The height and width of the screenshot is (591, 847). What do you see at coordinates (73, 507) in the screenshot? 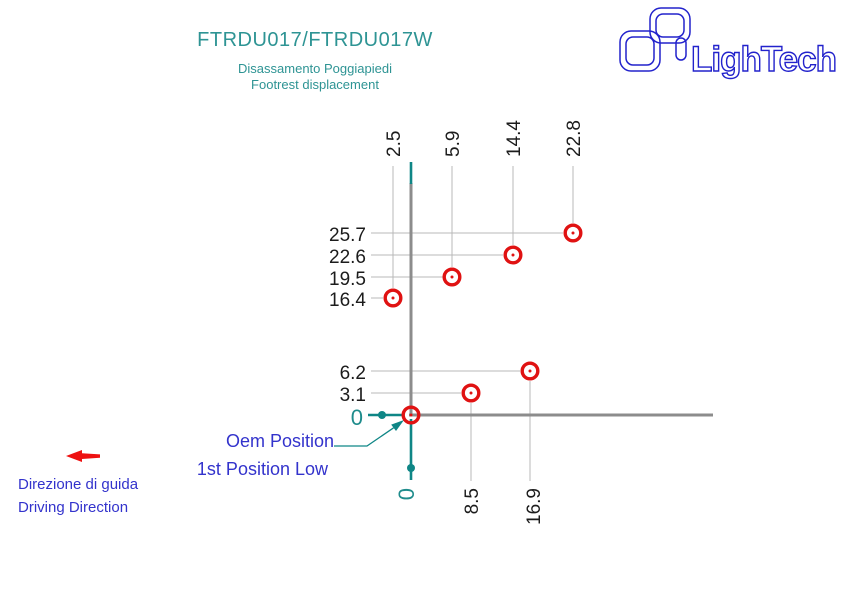
I see `driving-direction-line2: Driving Direction` at bounding box center [73, 507].